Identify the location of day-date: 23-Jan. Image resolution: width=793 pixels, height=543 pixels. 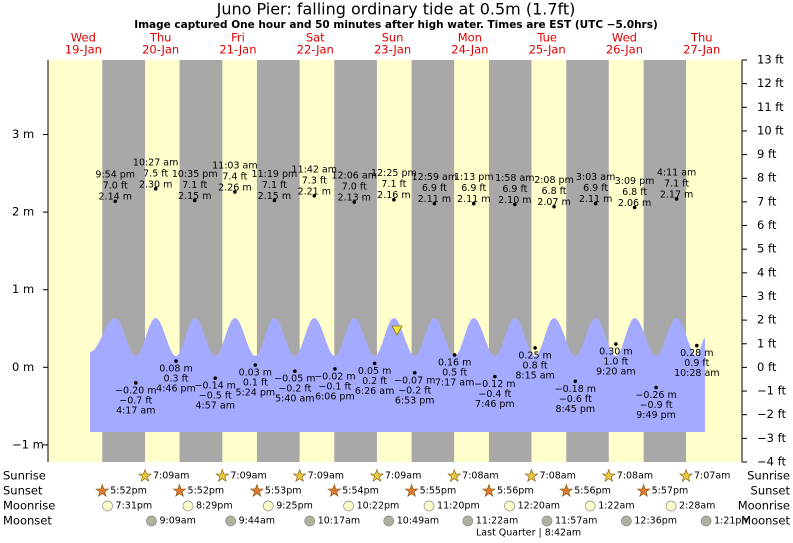
(392, 50).